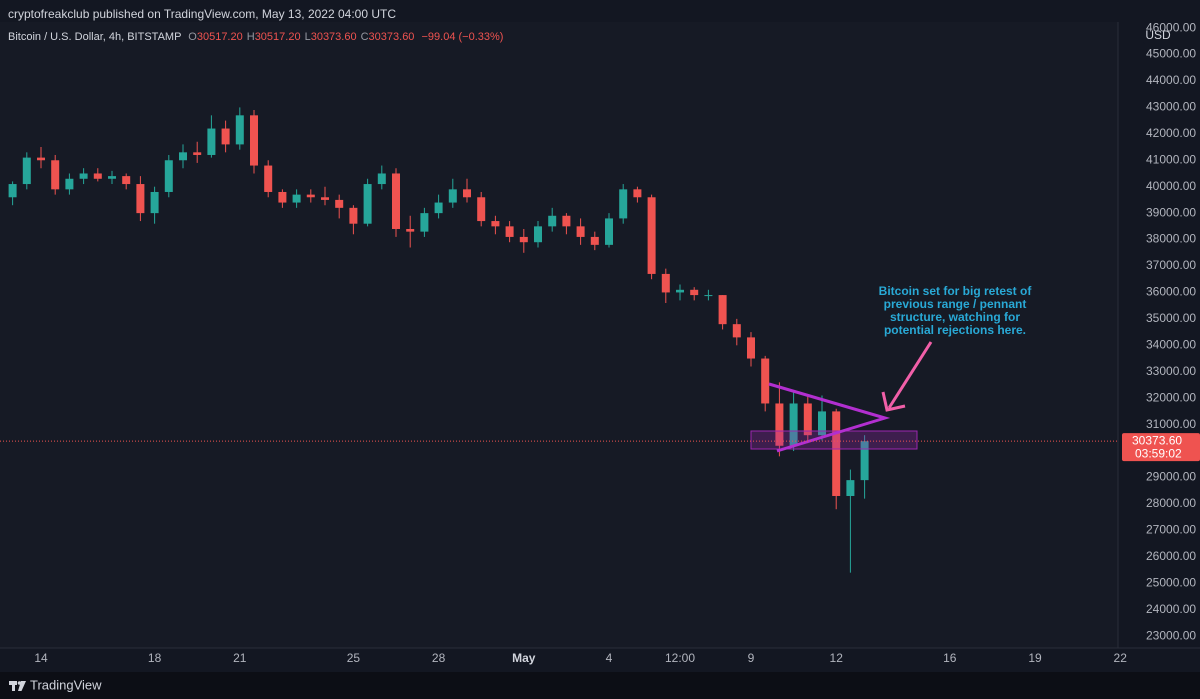  I want to click on x-tick-label: May, so click(524, 658).